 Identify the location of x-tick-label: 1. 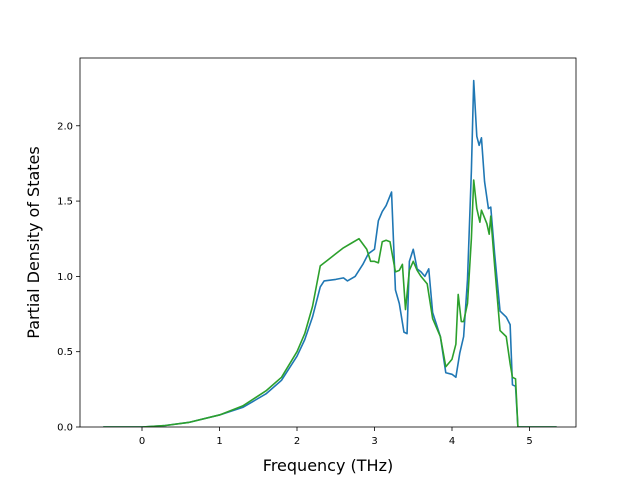
(219, 441).